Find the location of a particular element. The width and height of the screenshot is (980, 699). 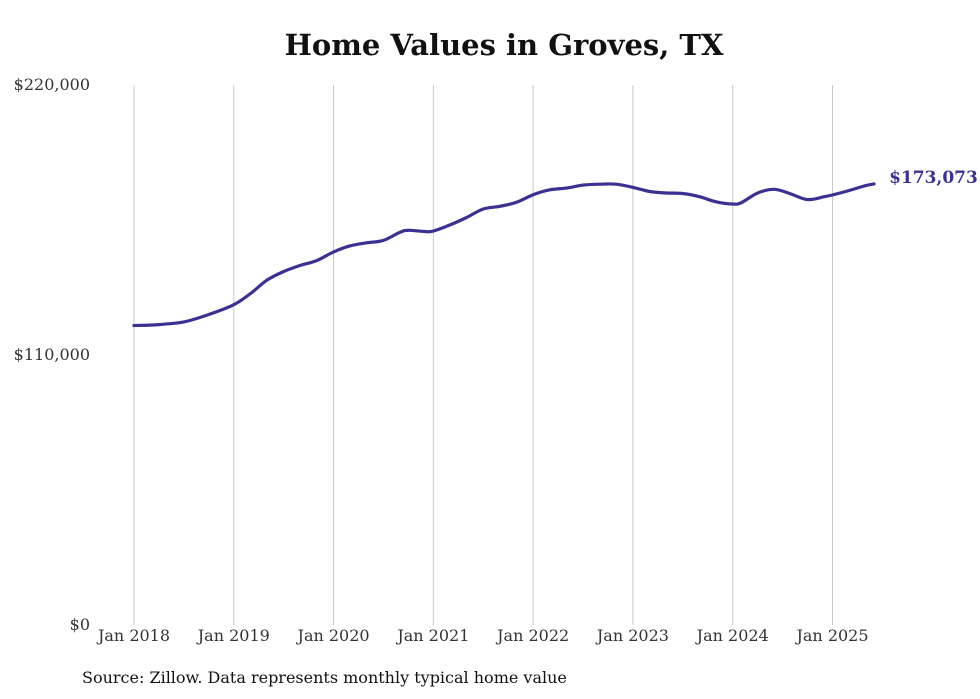

y-tick-label: $110,000 is located at coordinates (52, 354).